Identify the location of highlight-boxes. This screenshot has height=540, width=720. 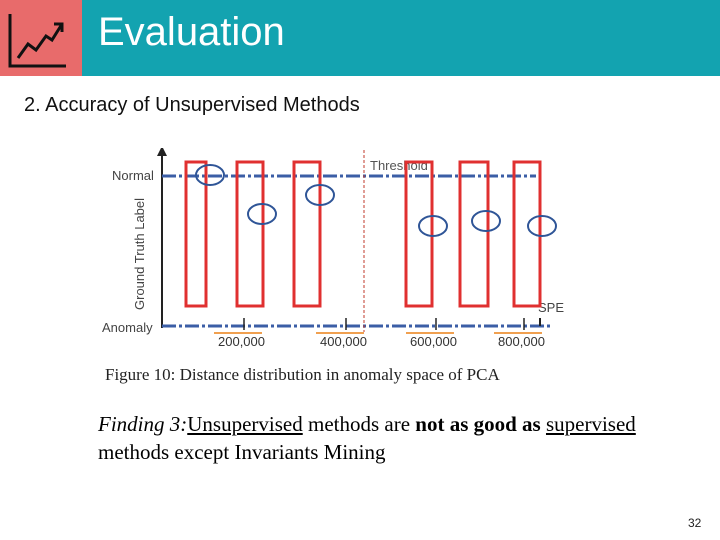
(363, 234).